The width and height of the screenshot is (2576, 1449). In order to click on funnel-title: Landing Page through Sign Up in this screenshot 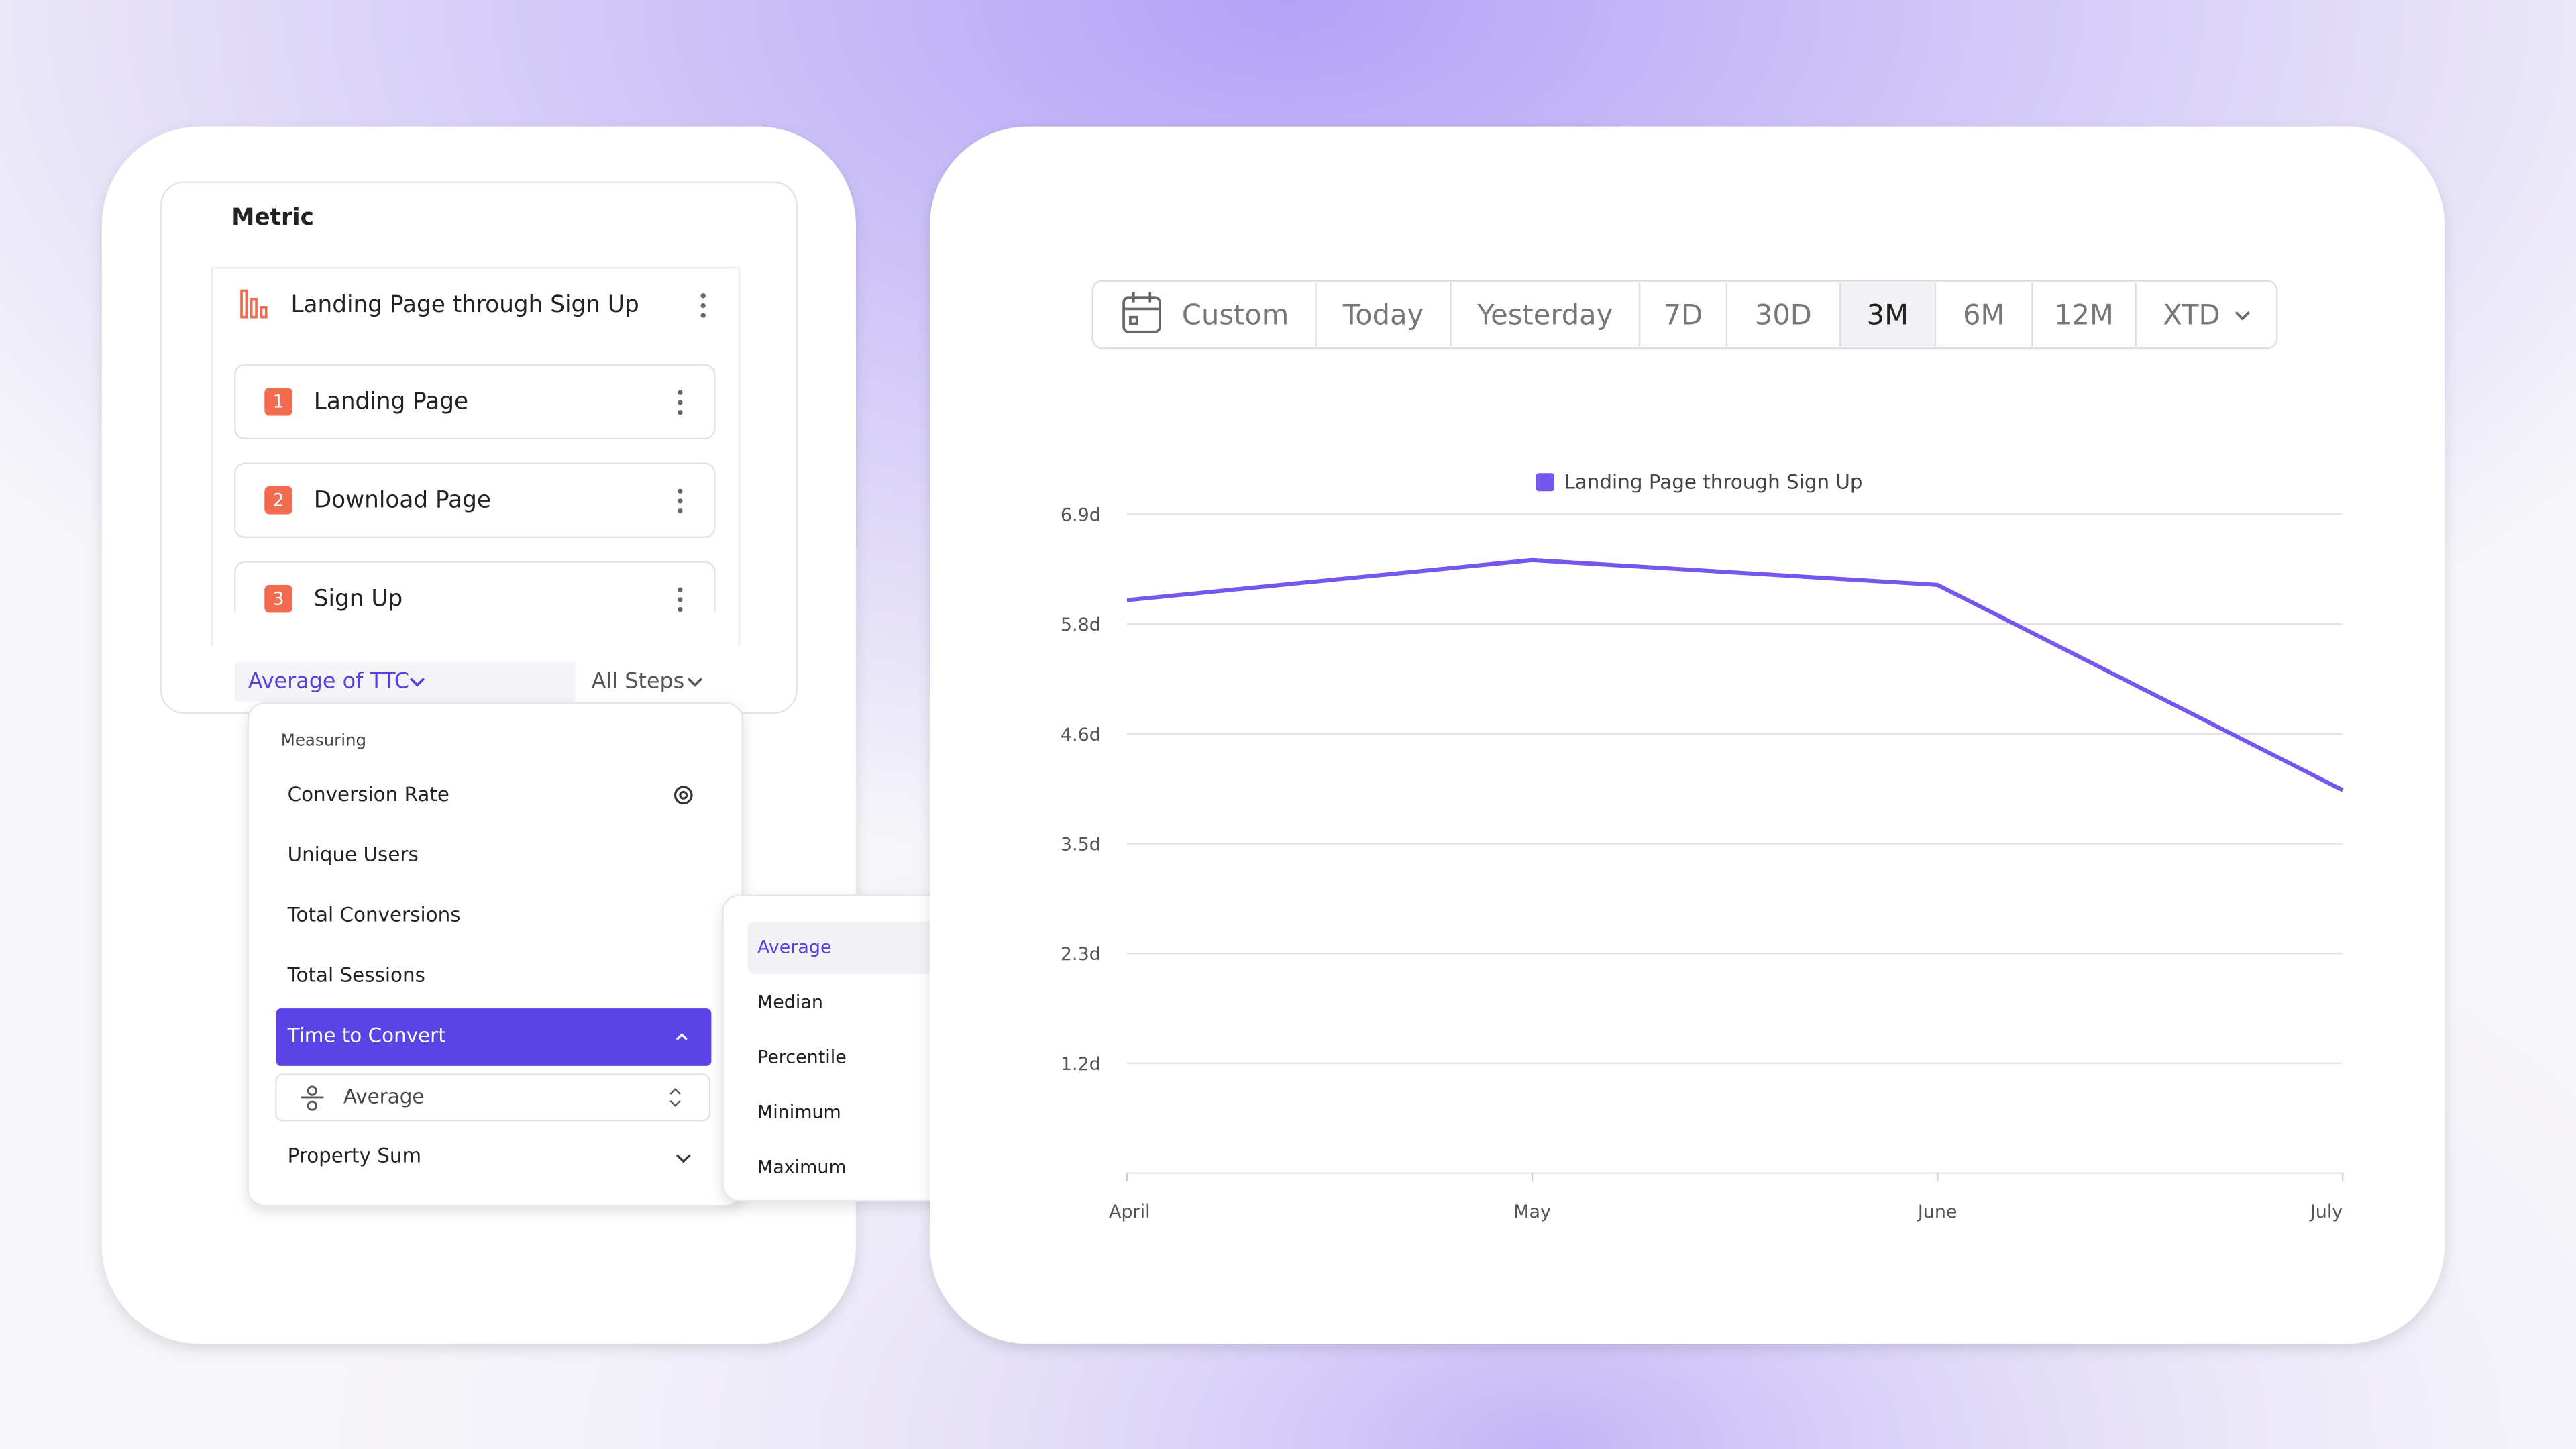, I will do `click(464, 304)`.